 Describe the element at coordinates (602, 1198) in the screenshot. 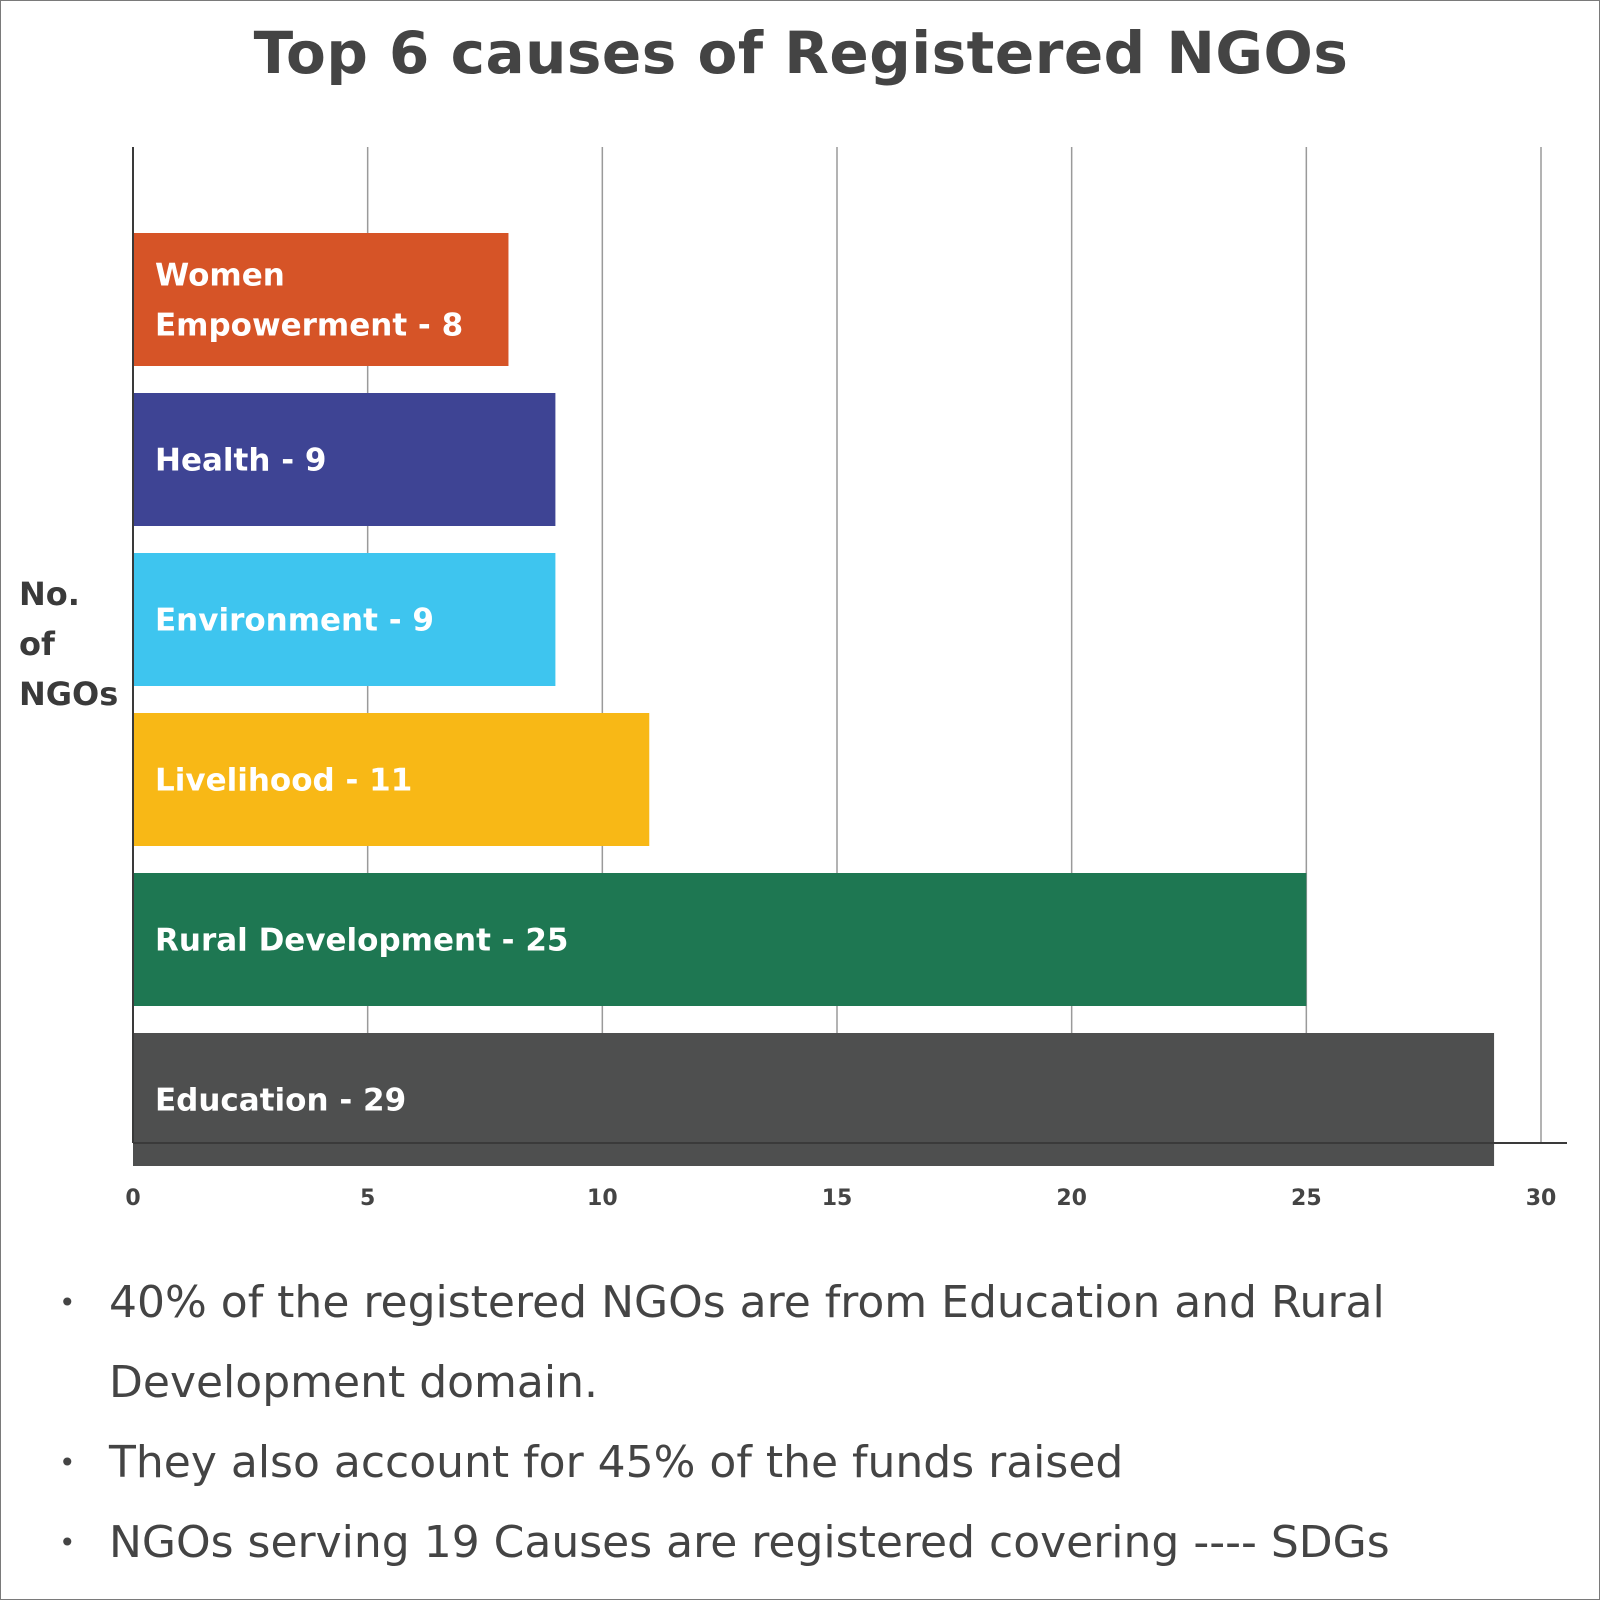

I see `x-tick-label: 10` at that location.